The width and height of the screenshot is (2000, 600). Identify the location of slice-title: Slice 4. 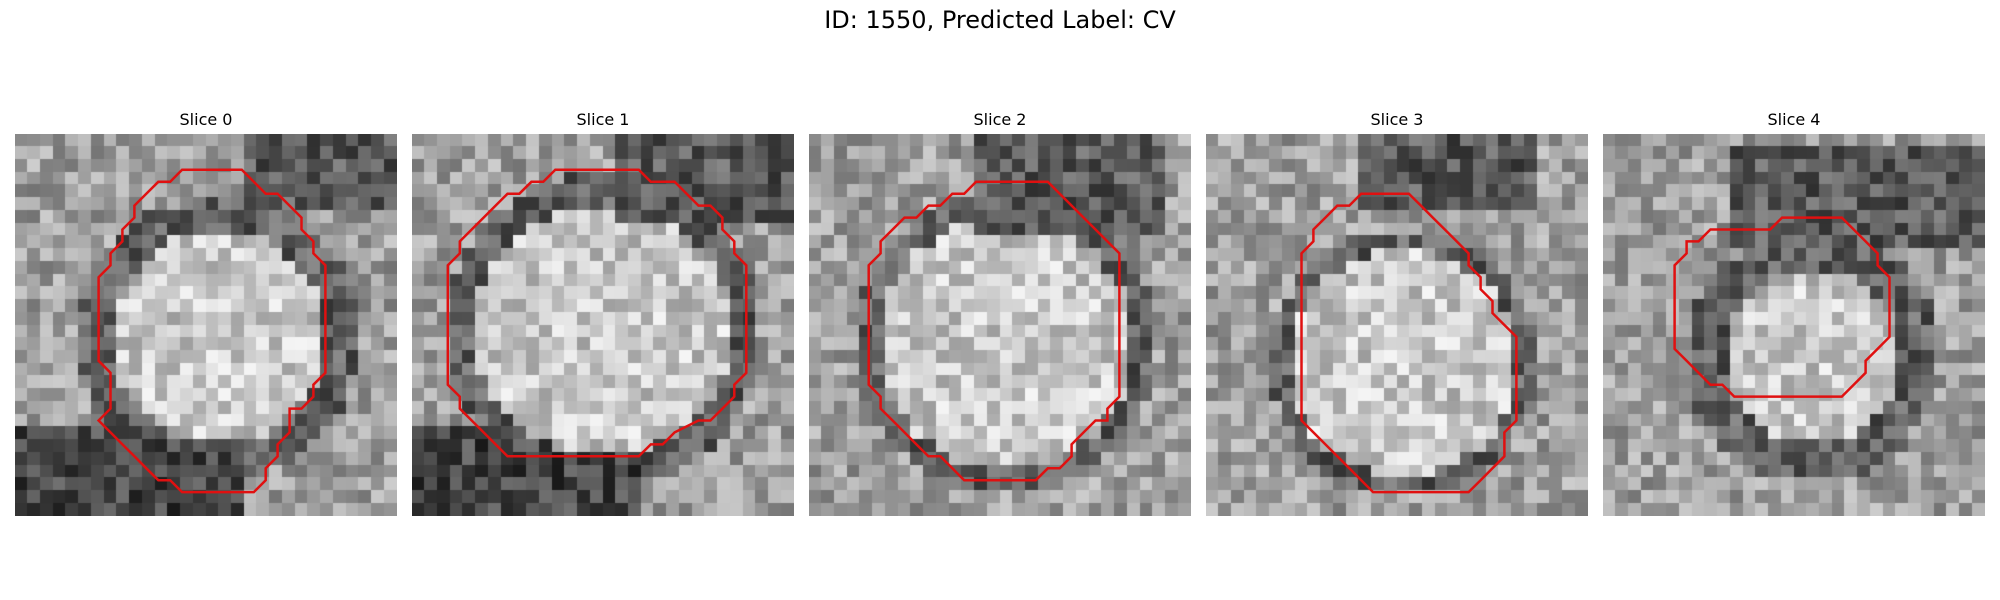
(1794, 119).